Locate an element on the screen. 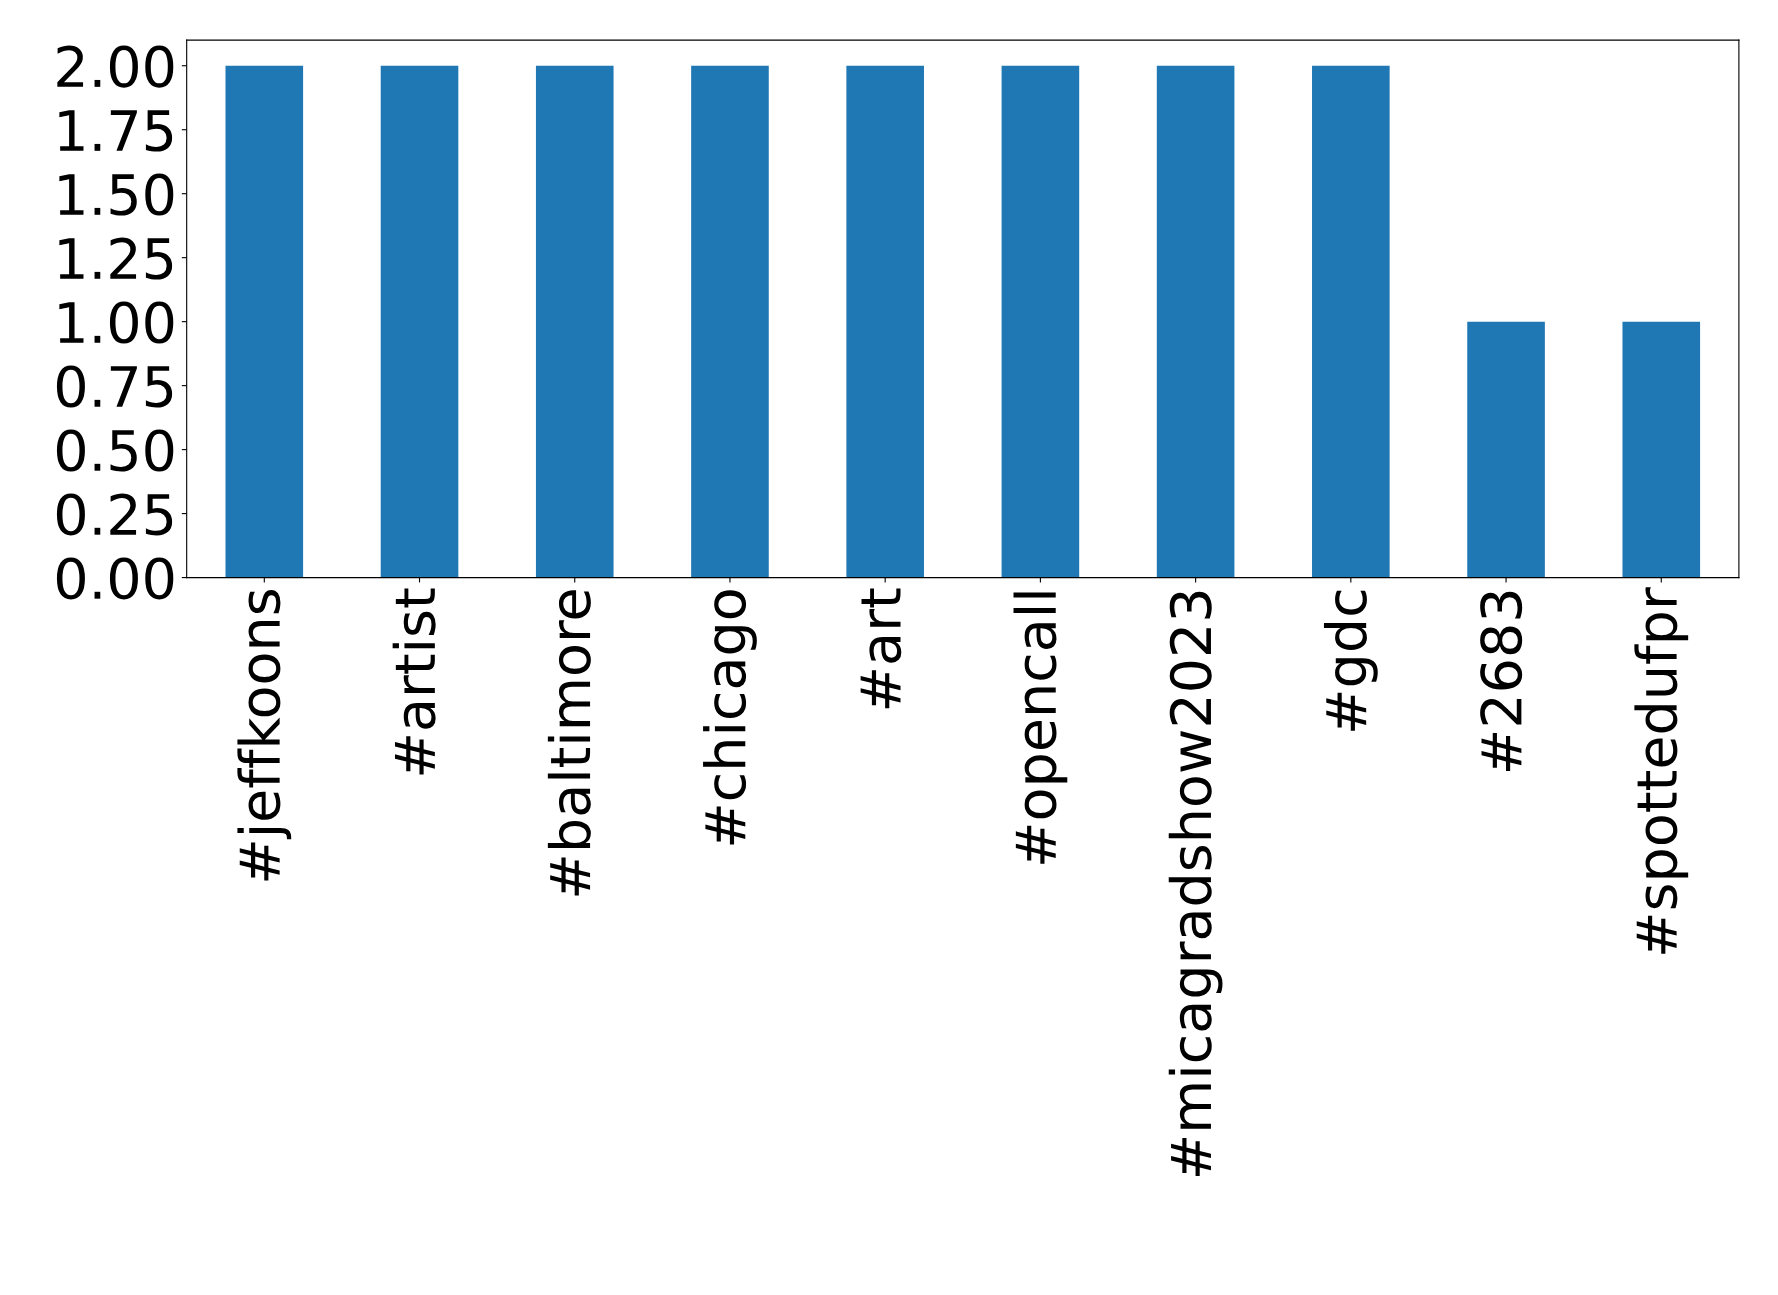  y-tick-label: 1.50 is located at coordinates (116, 194).